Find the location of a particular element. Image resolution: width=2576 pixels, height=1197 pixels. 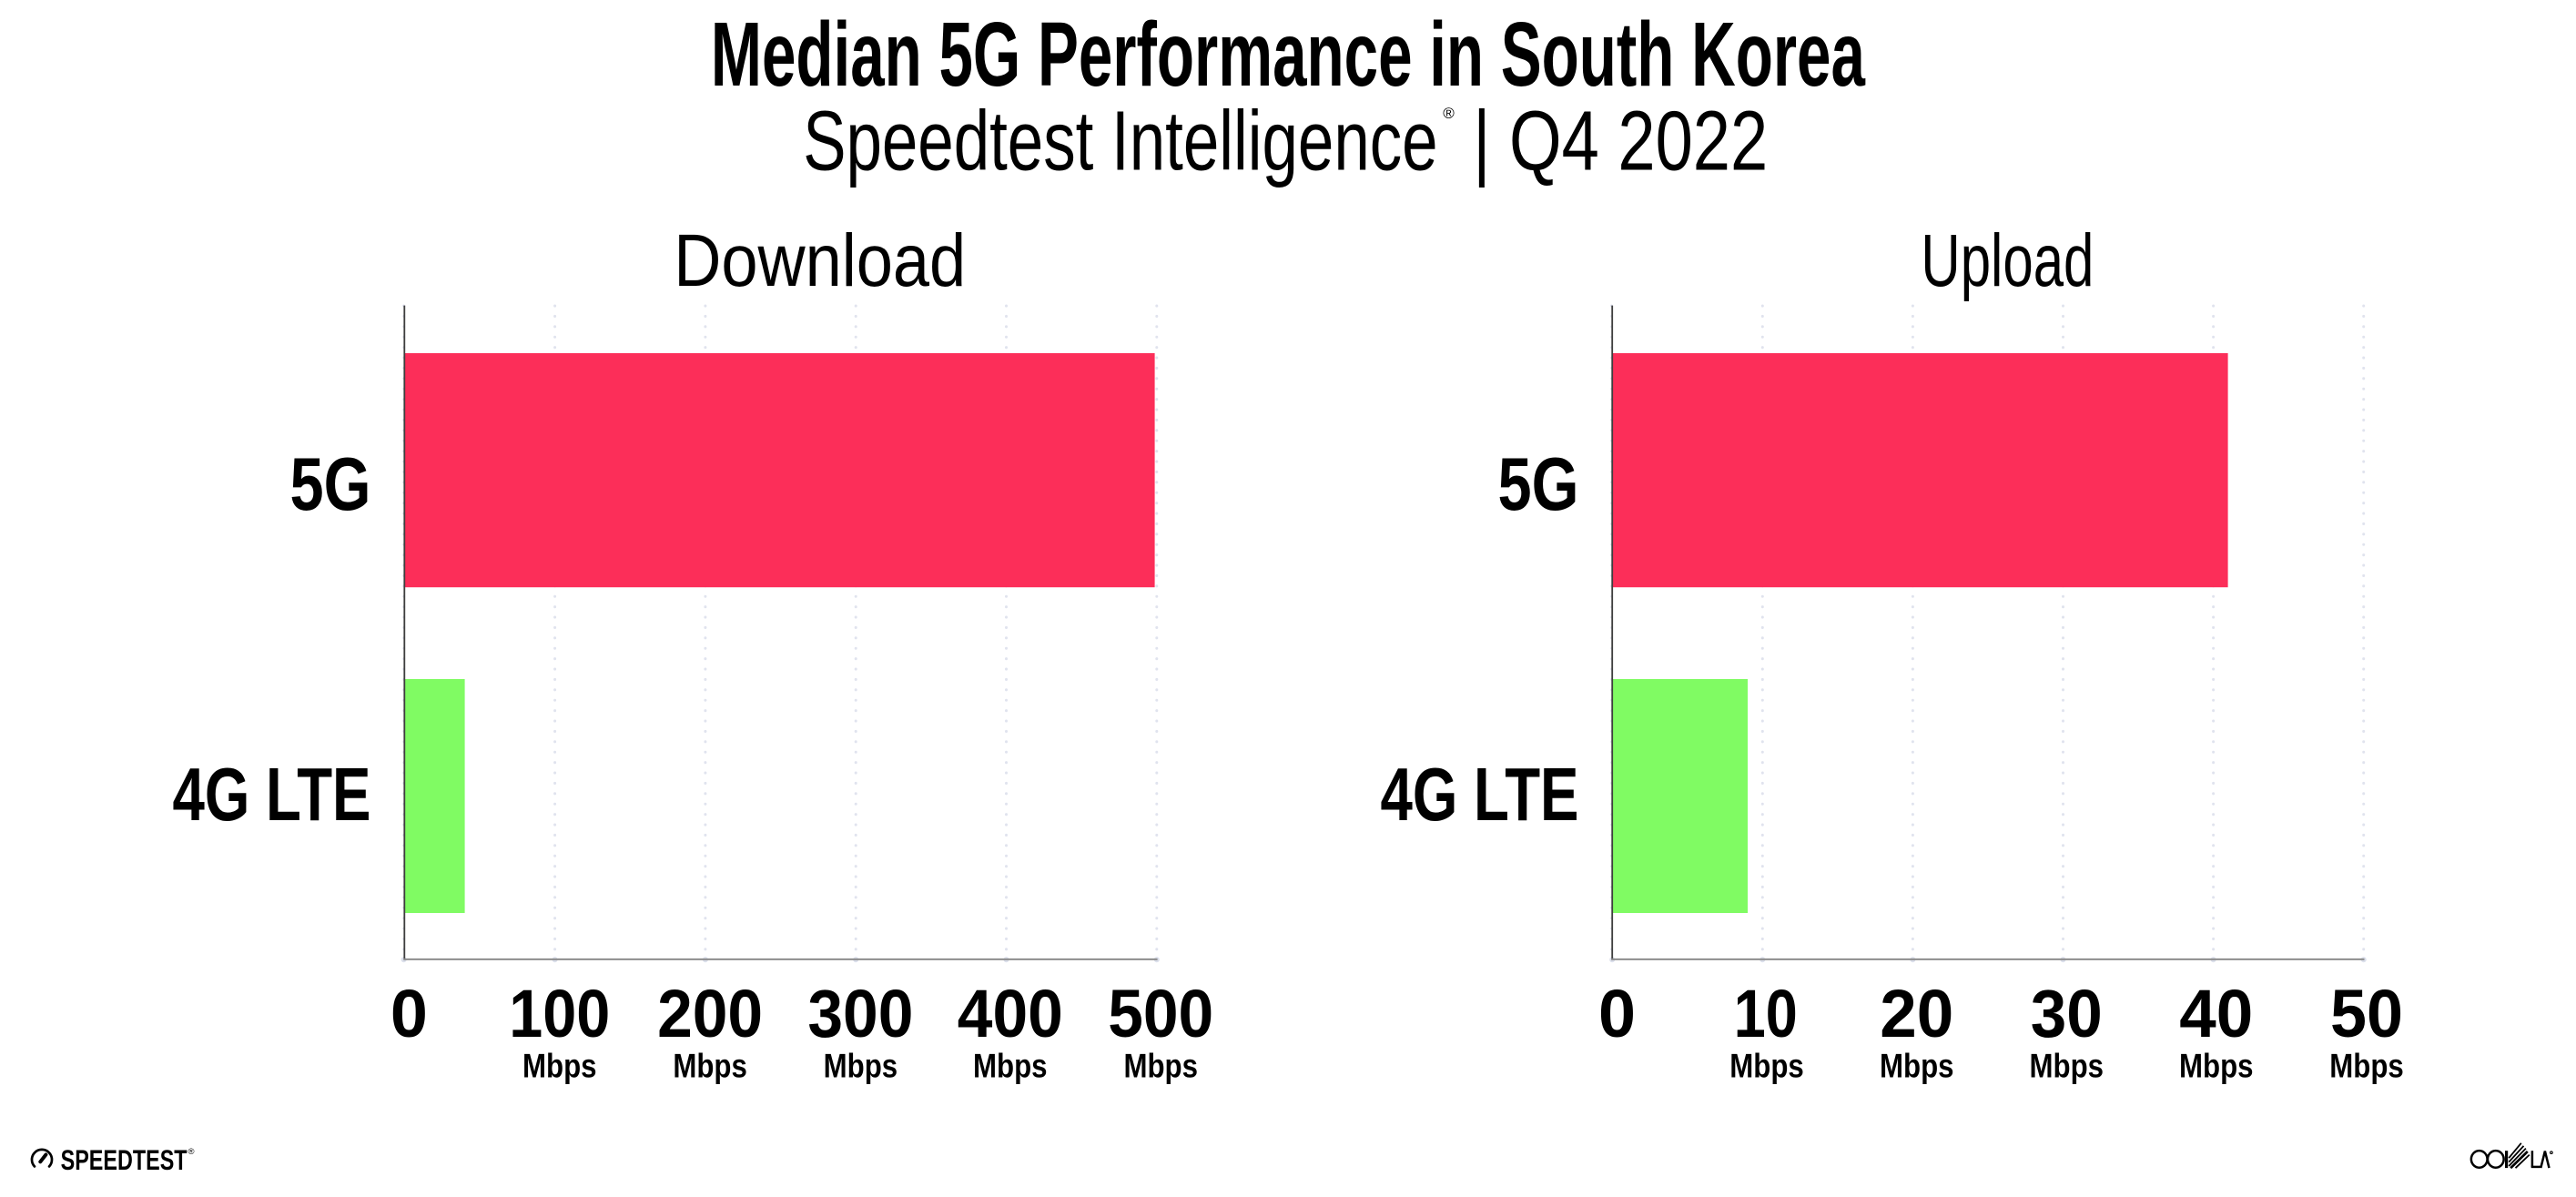

svg-text: Download is located at coordinates (820, 261).